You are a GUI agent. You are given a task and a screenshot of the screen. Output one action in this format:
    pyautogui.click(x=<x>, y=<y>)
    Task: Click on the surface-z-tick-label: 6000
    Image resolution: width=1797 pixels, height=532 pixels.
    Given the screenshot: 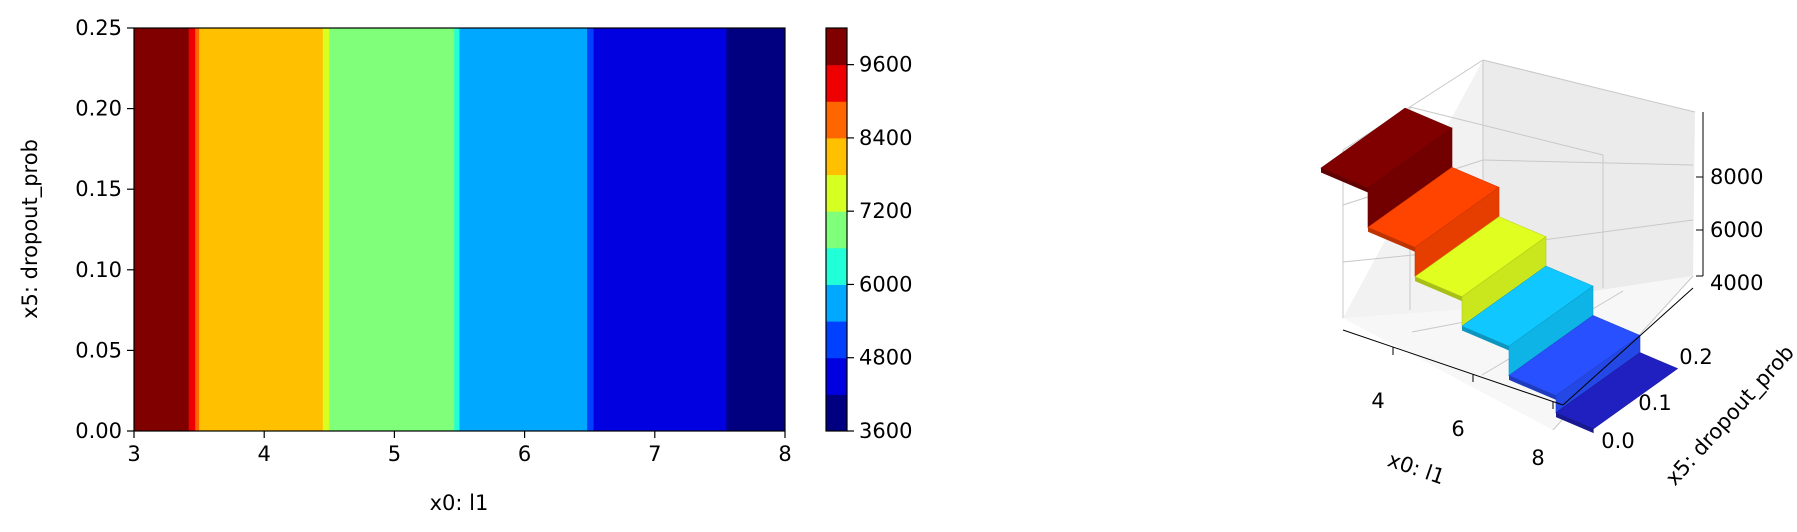 What is the action you would take?
    pyautogui.click(x=1736, y=230)
    